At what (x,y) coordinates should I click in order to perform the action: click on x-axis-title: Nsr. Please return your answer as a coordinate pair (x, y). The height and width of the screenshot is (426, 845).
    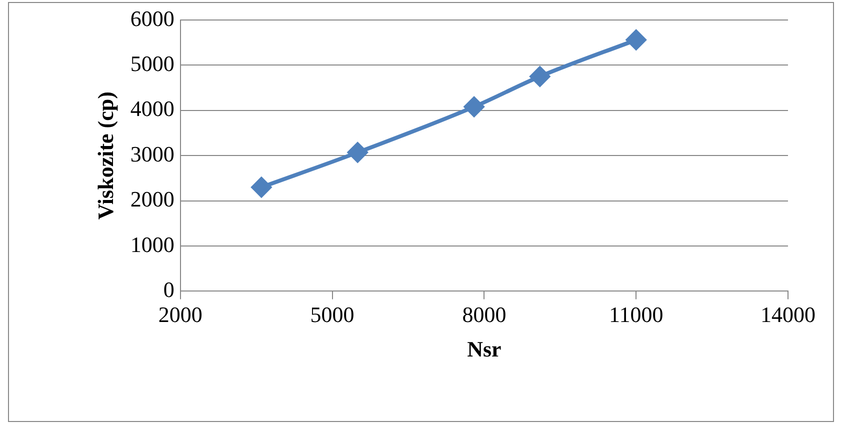
    Looking at the image, I should click on (484, 349).